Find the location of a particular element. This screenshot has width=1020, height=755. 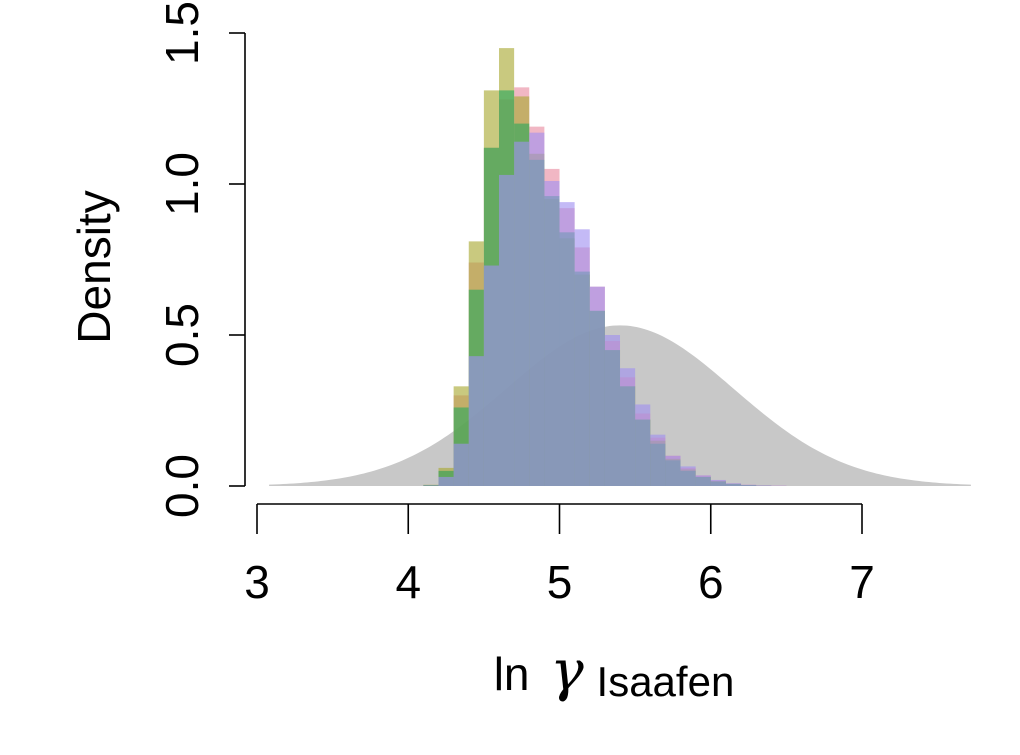

y-tick-label: 1.0 is located at coordinates (182, 184).